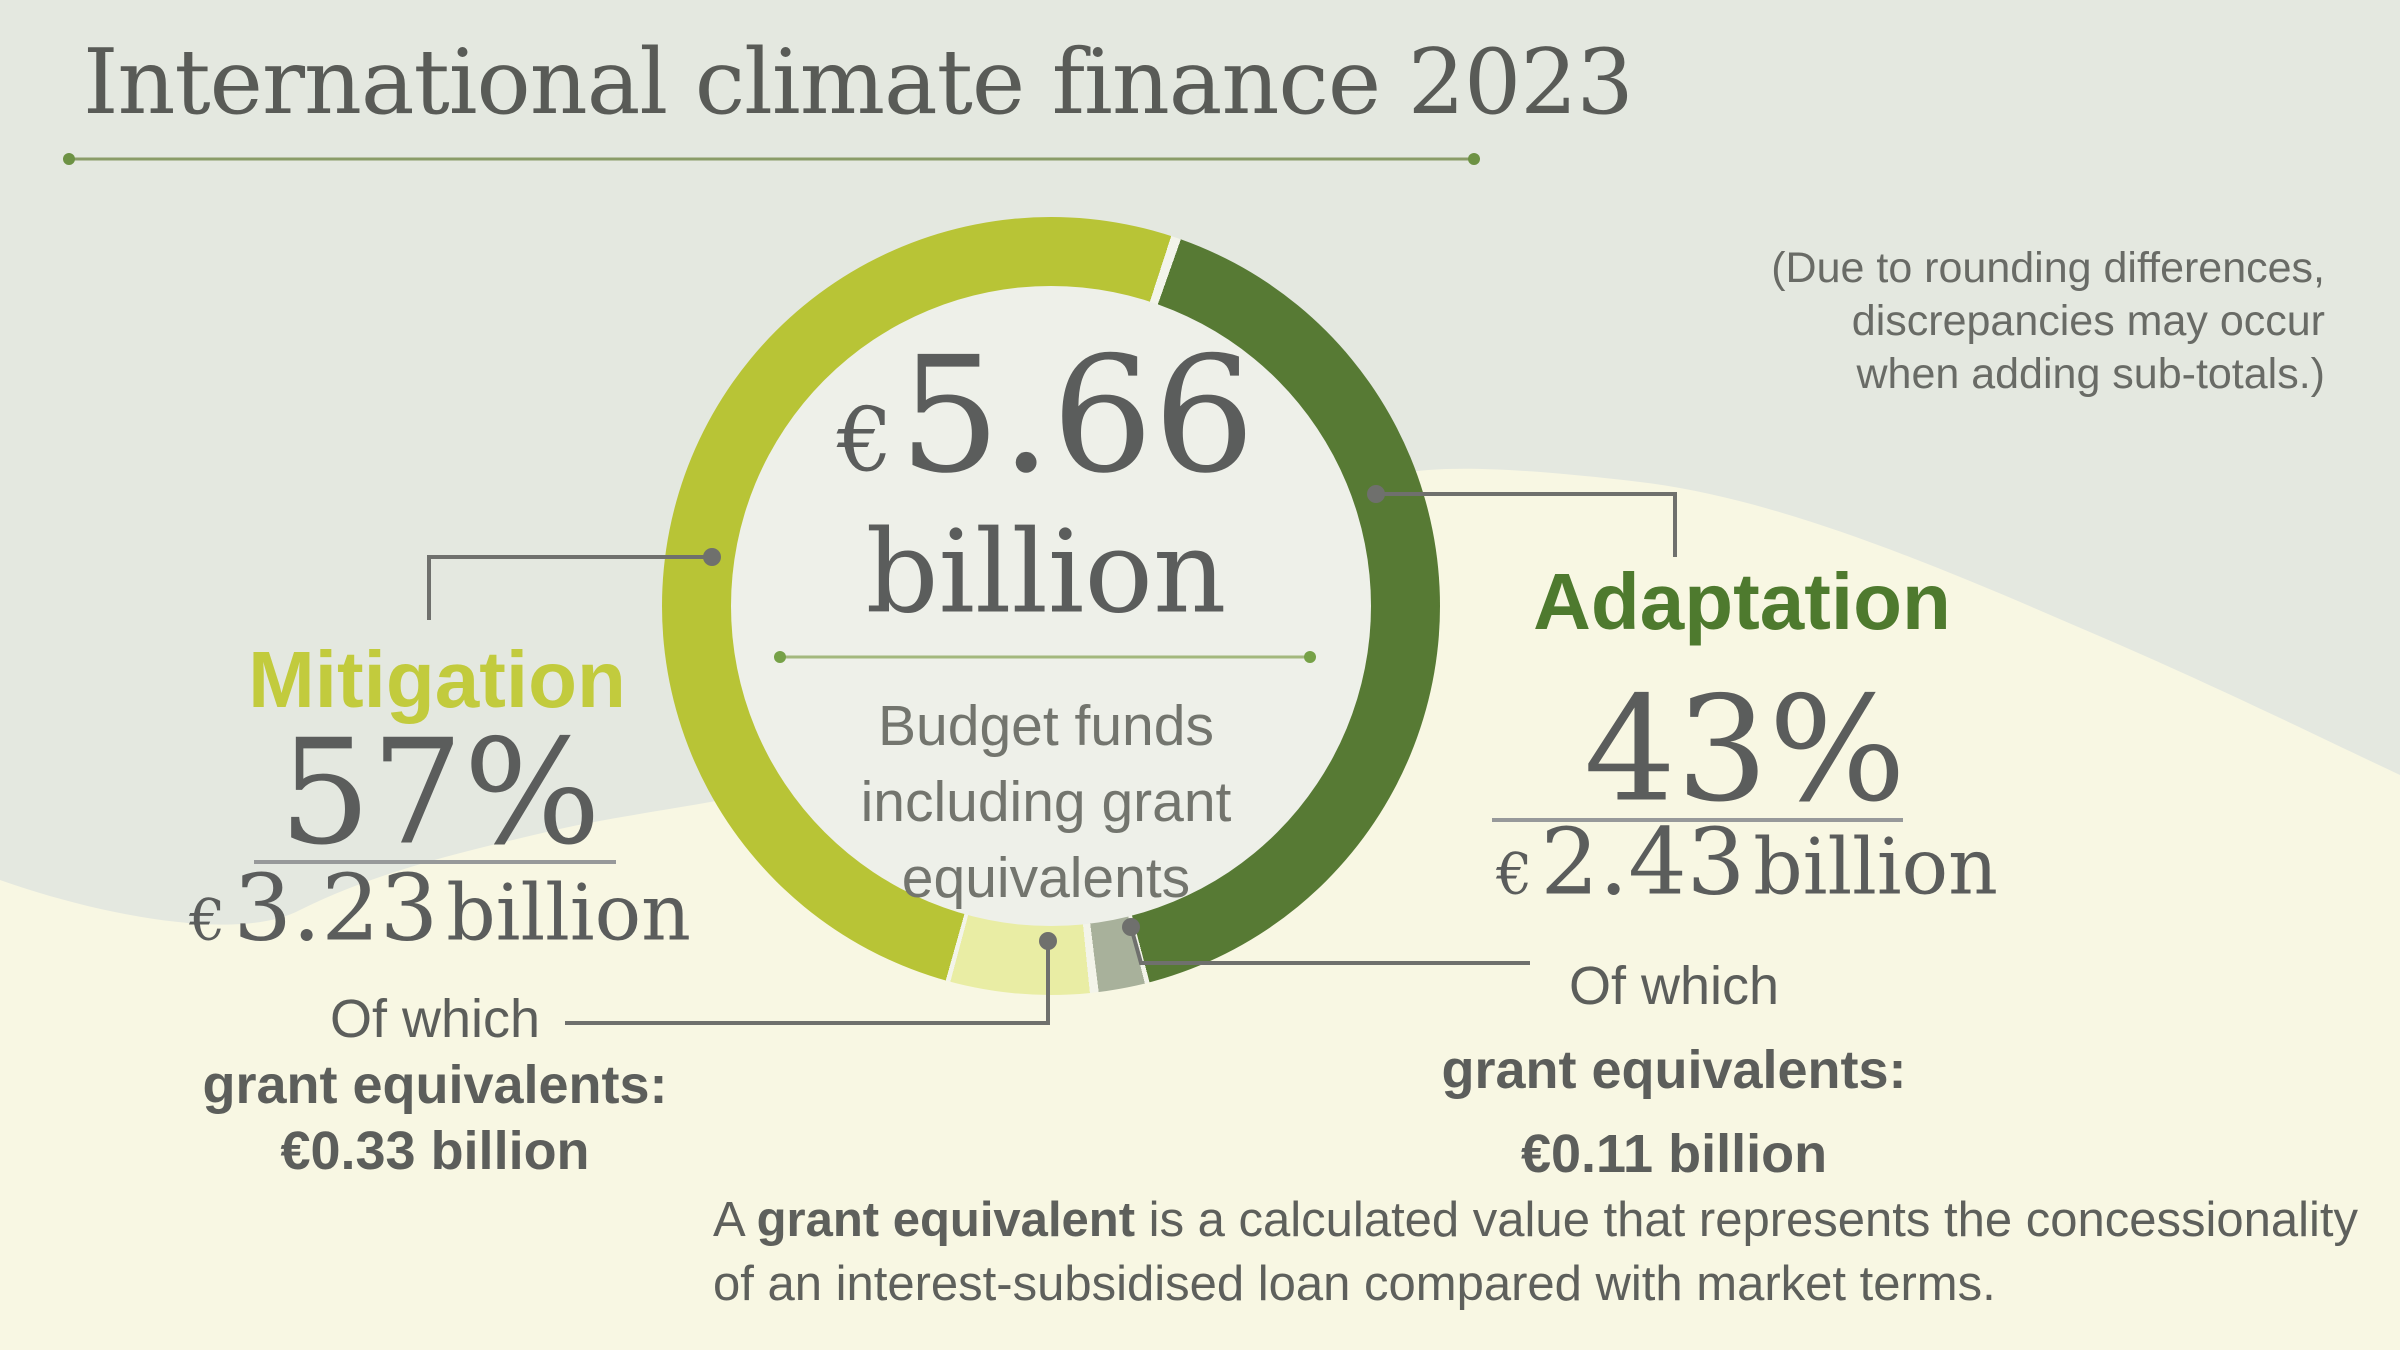 The image size is (2400, 1350). I want to click on total-caption-line: including grant, so click(1046, 802).